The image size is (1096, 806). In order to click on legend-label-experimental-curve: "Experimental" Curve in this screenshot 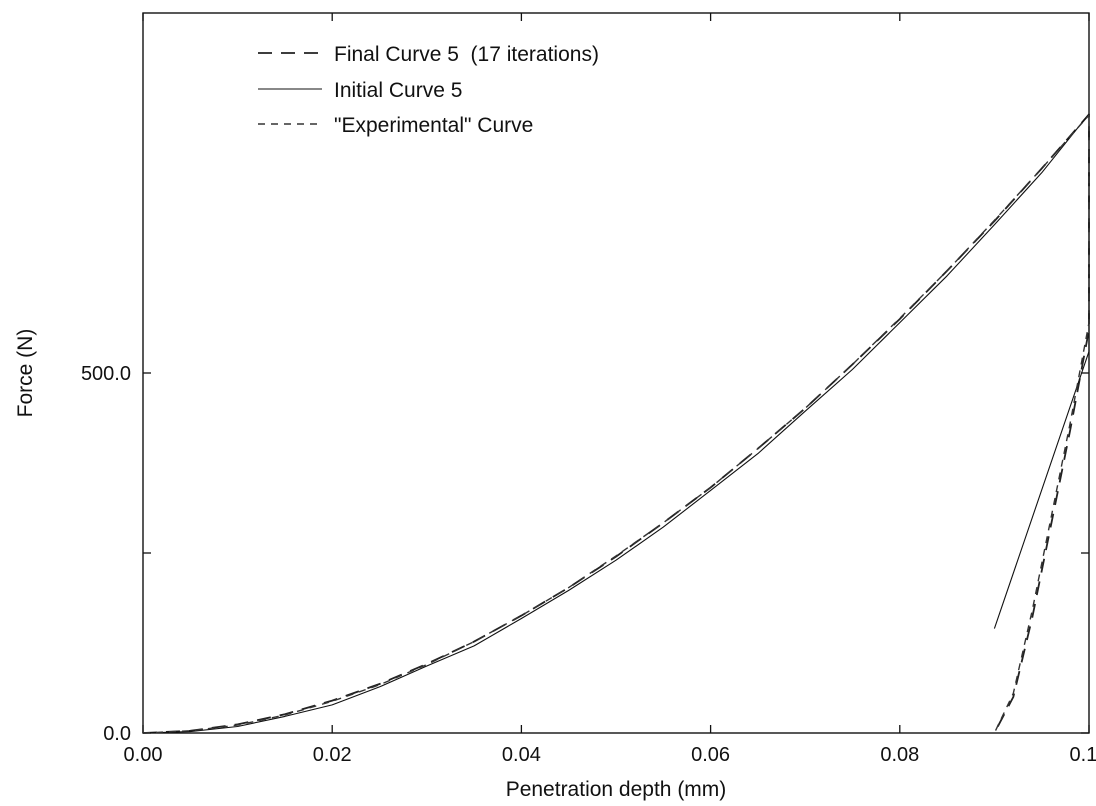, I will do `click(433, 125)`.